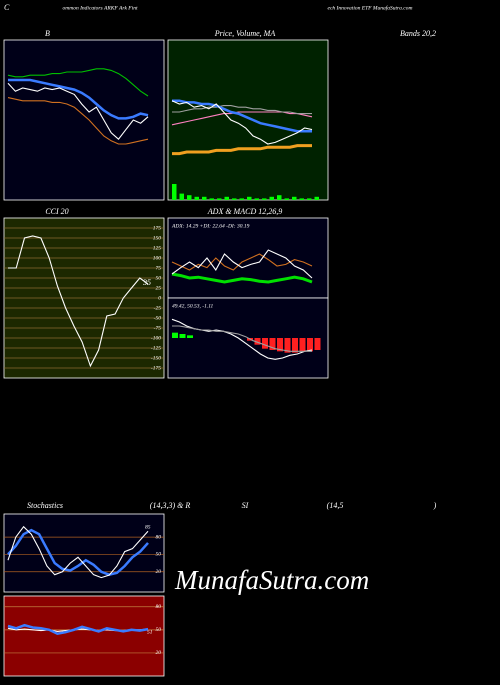 This screenshot has height=685, width=500. I want to click on y-tick-label: 175, so click(157, 228).